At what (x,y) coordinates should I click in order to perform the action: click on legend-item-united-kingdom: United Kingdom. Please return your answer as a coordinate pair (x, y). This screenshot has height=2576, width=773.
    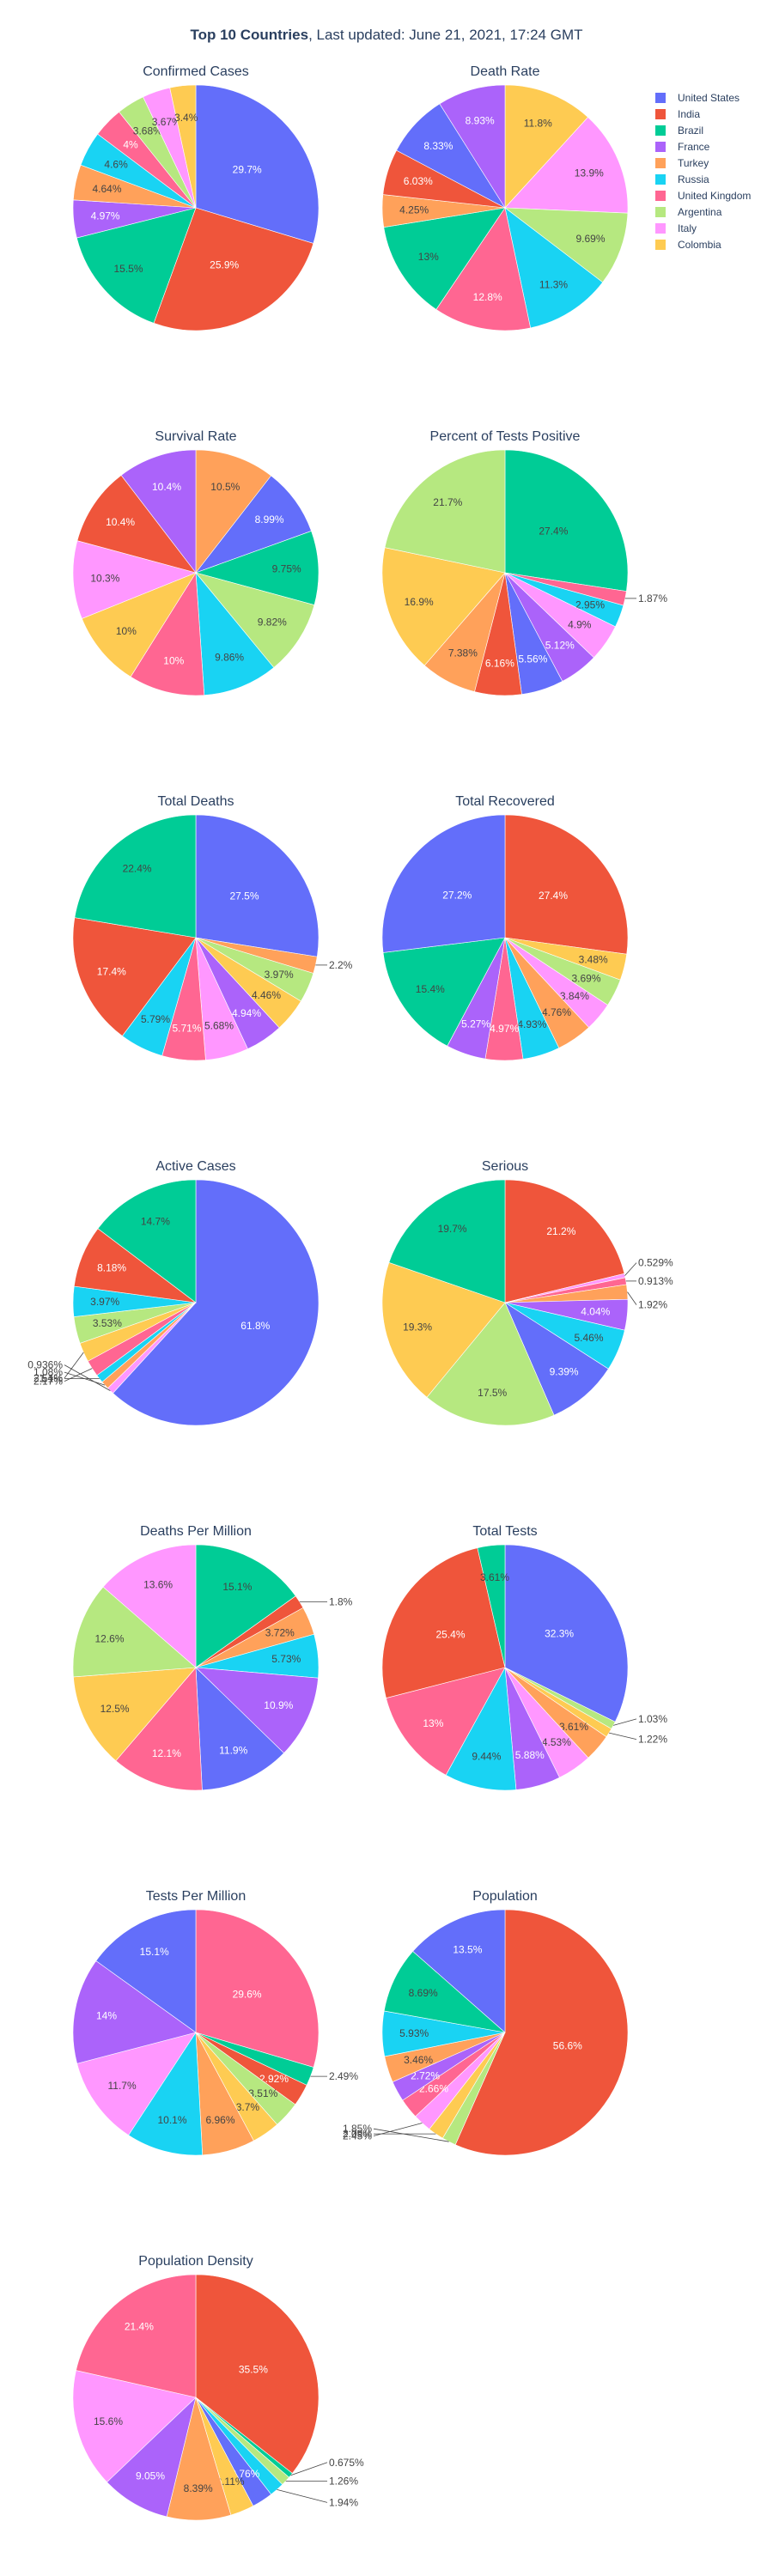
    Looking at the image, I should click on (703, 196).